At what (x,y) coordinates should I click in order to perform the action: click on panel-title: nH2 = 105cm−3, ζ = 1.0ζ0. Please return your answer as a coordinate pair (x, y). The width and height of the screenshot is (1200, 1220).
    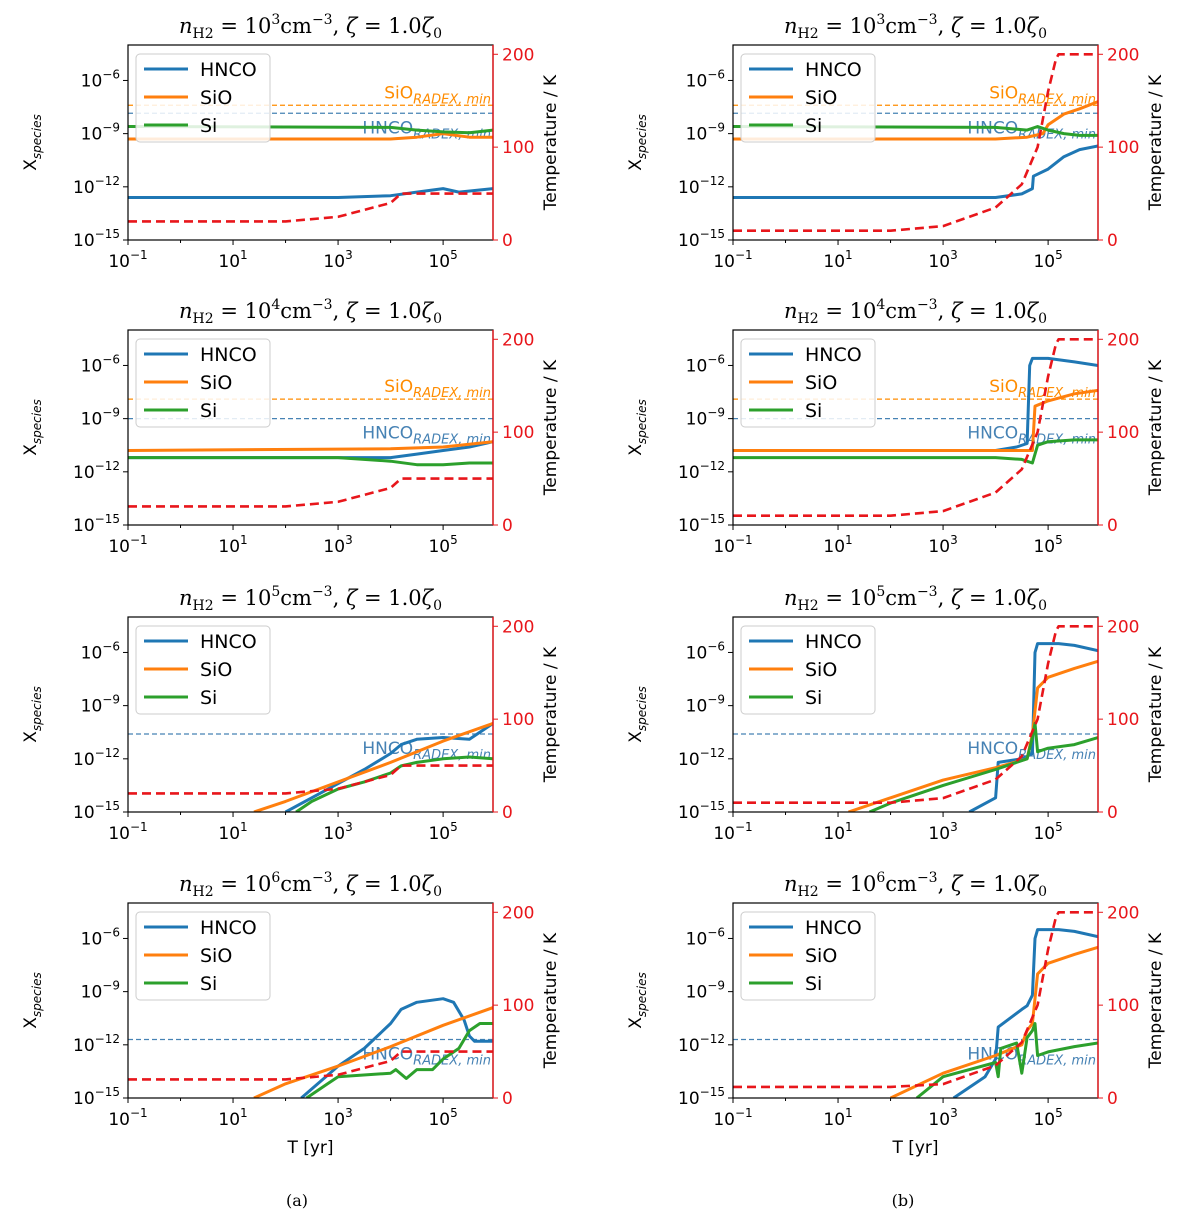
    Looking at the image, I should click on (310, 599).